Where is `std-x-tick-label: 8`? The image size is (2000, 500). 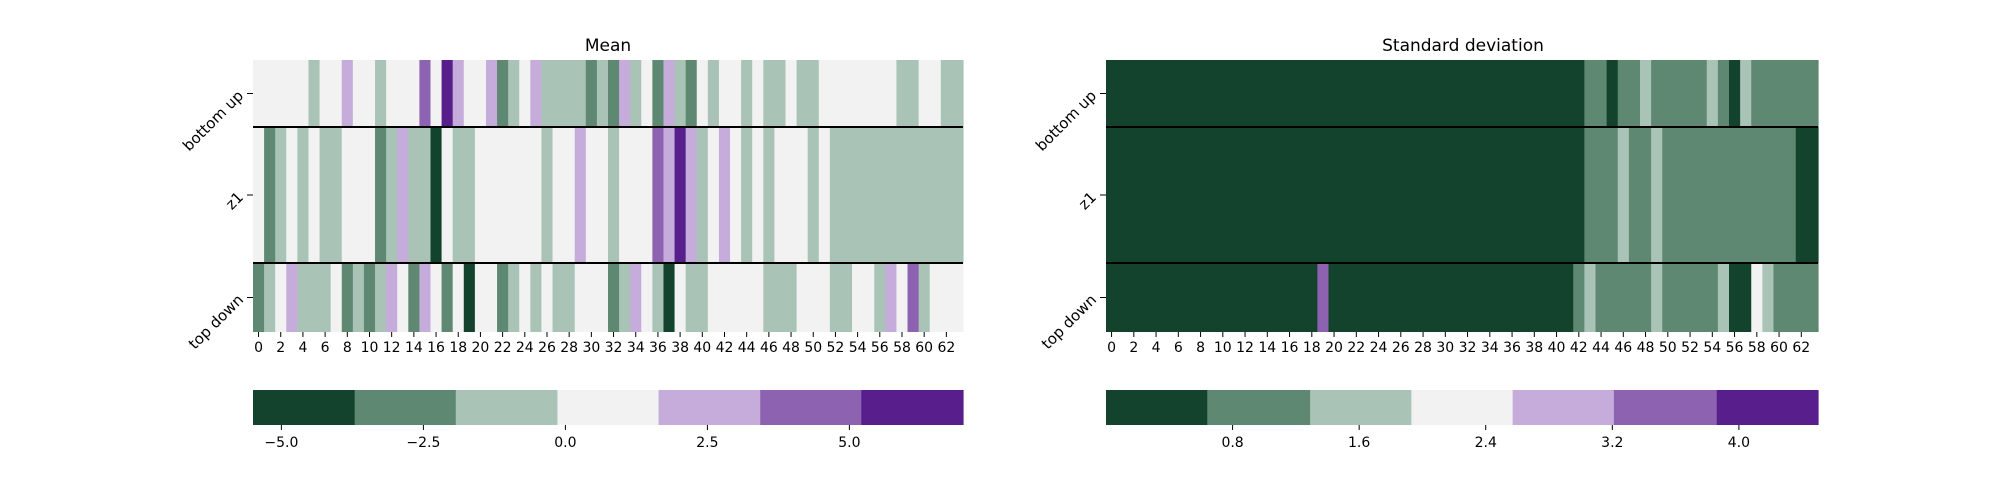
std-x-tick-label: 8 is located at coordinates (1200, 348).